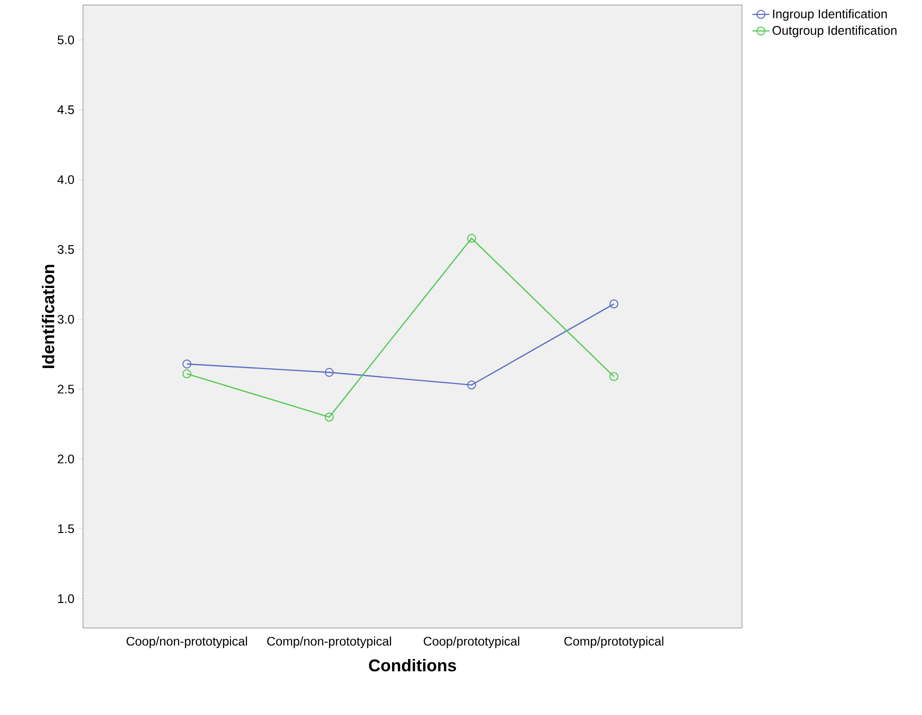  I want to click on legend-label: Outgroup Identification, so click(834, 32).